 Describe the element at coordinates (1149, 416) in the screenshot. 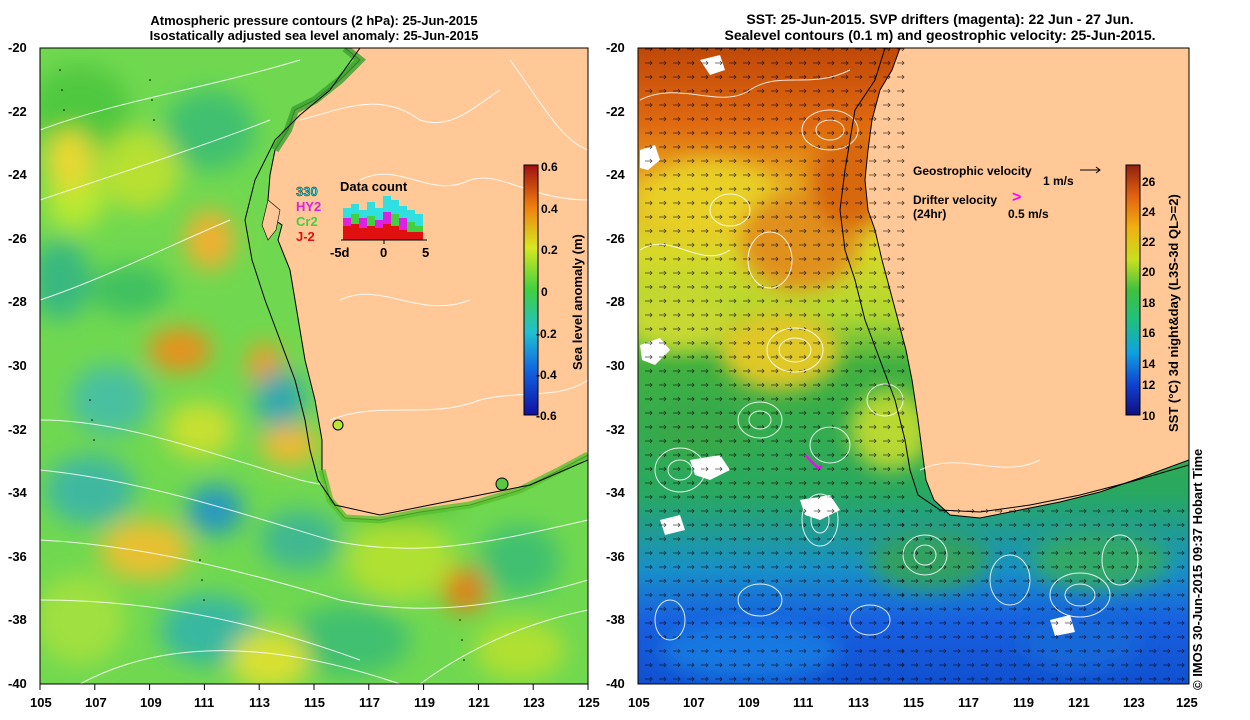

I see `sst-tick: 10` at that location.